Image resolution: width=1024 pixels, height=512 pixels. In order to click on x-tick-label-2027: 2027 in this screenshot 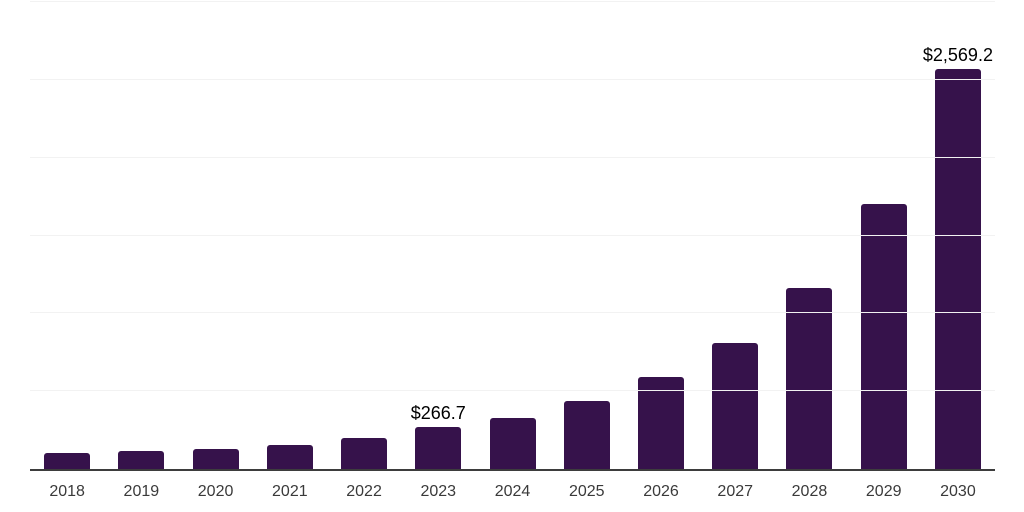, I will do `click(735, 491)`.